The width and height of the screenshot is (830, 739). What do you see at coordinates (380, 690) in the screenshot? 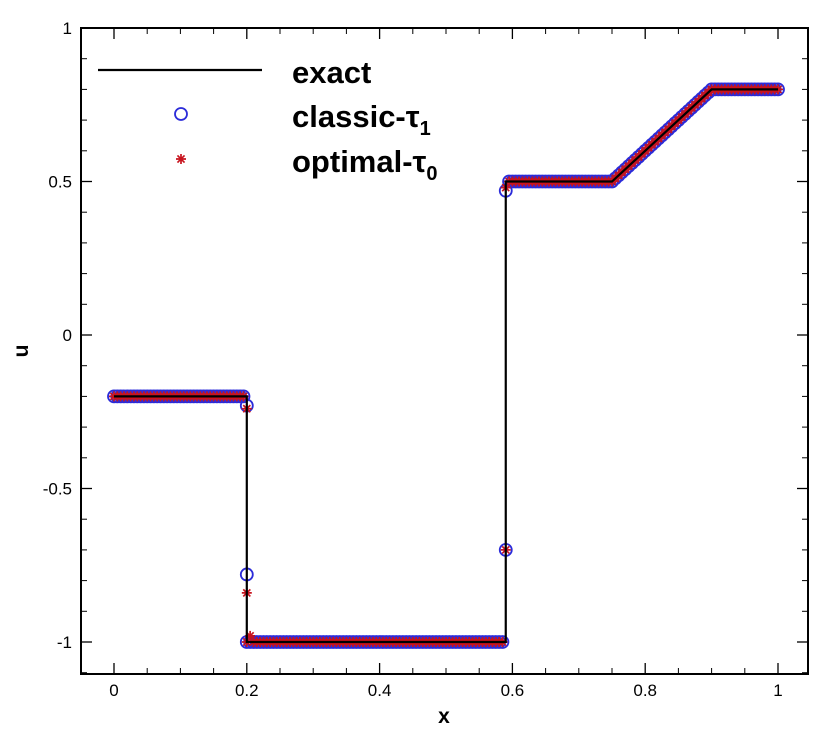
I see `x-tick-label: 0.4` at bounding box center [380, 690].